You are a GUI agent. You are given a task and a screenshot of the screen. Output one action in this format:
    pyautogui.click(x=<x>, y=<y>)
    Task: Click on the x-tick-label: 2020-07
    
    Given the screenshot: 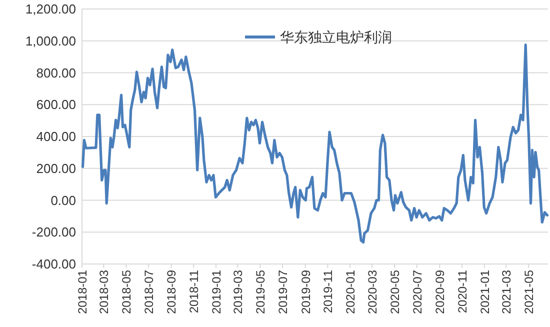 What is the action you would take?
    pyautogui.click(x=417, y=292)
    